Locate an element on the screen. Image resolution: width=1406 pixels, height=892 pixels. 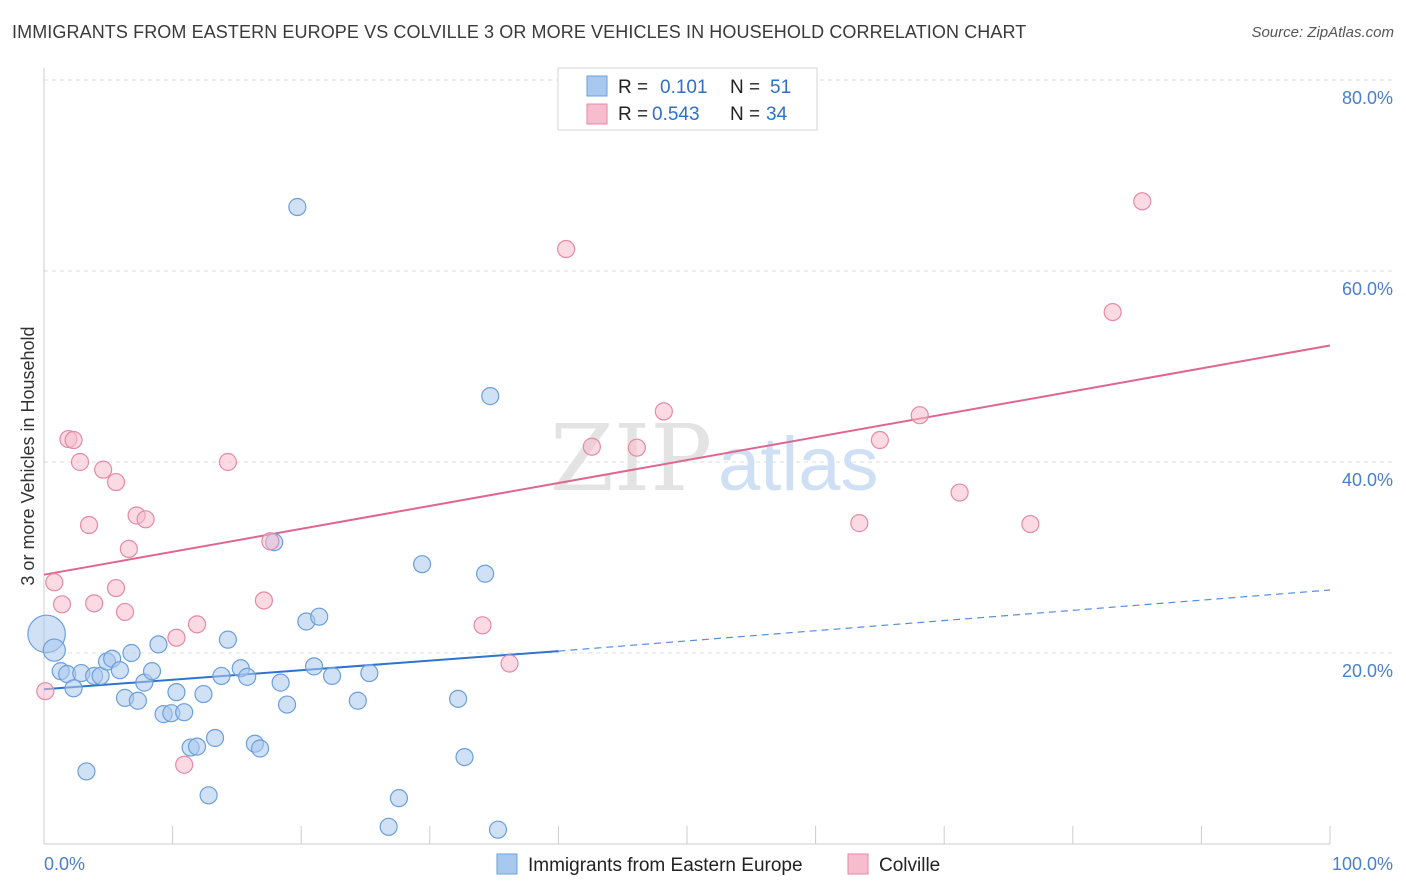
bottom-legend-label-pink: Colville is located at coordinates (909, 865).